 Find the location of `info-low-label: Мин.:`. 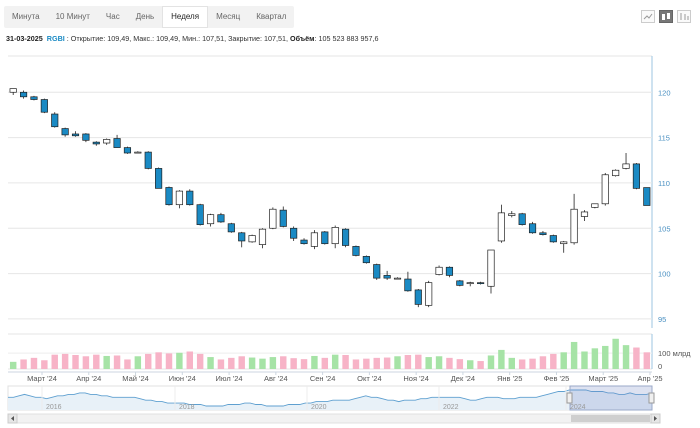

info-low-label: Мин.: is located at coordinates (191, 38).